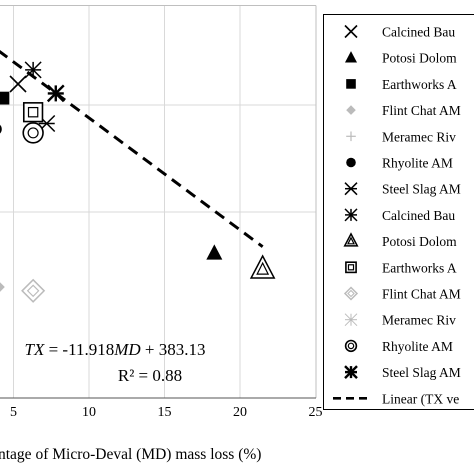 The width and height of the screenshot is (474, 474). I want to click on regression-equation: TX = -11.918MD + 383.13, so click(114, 349).